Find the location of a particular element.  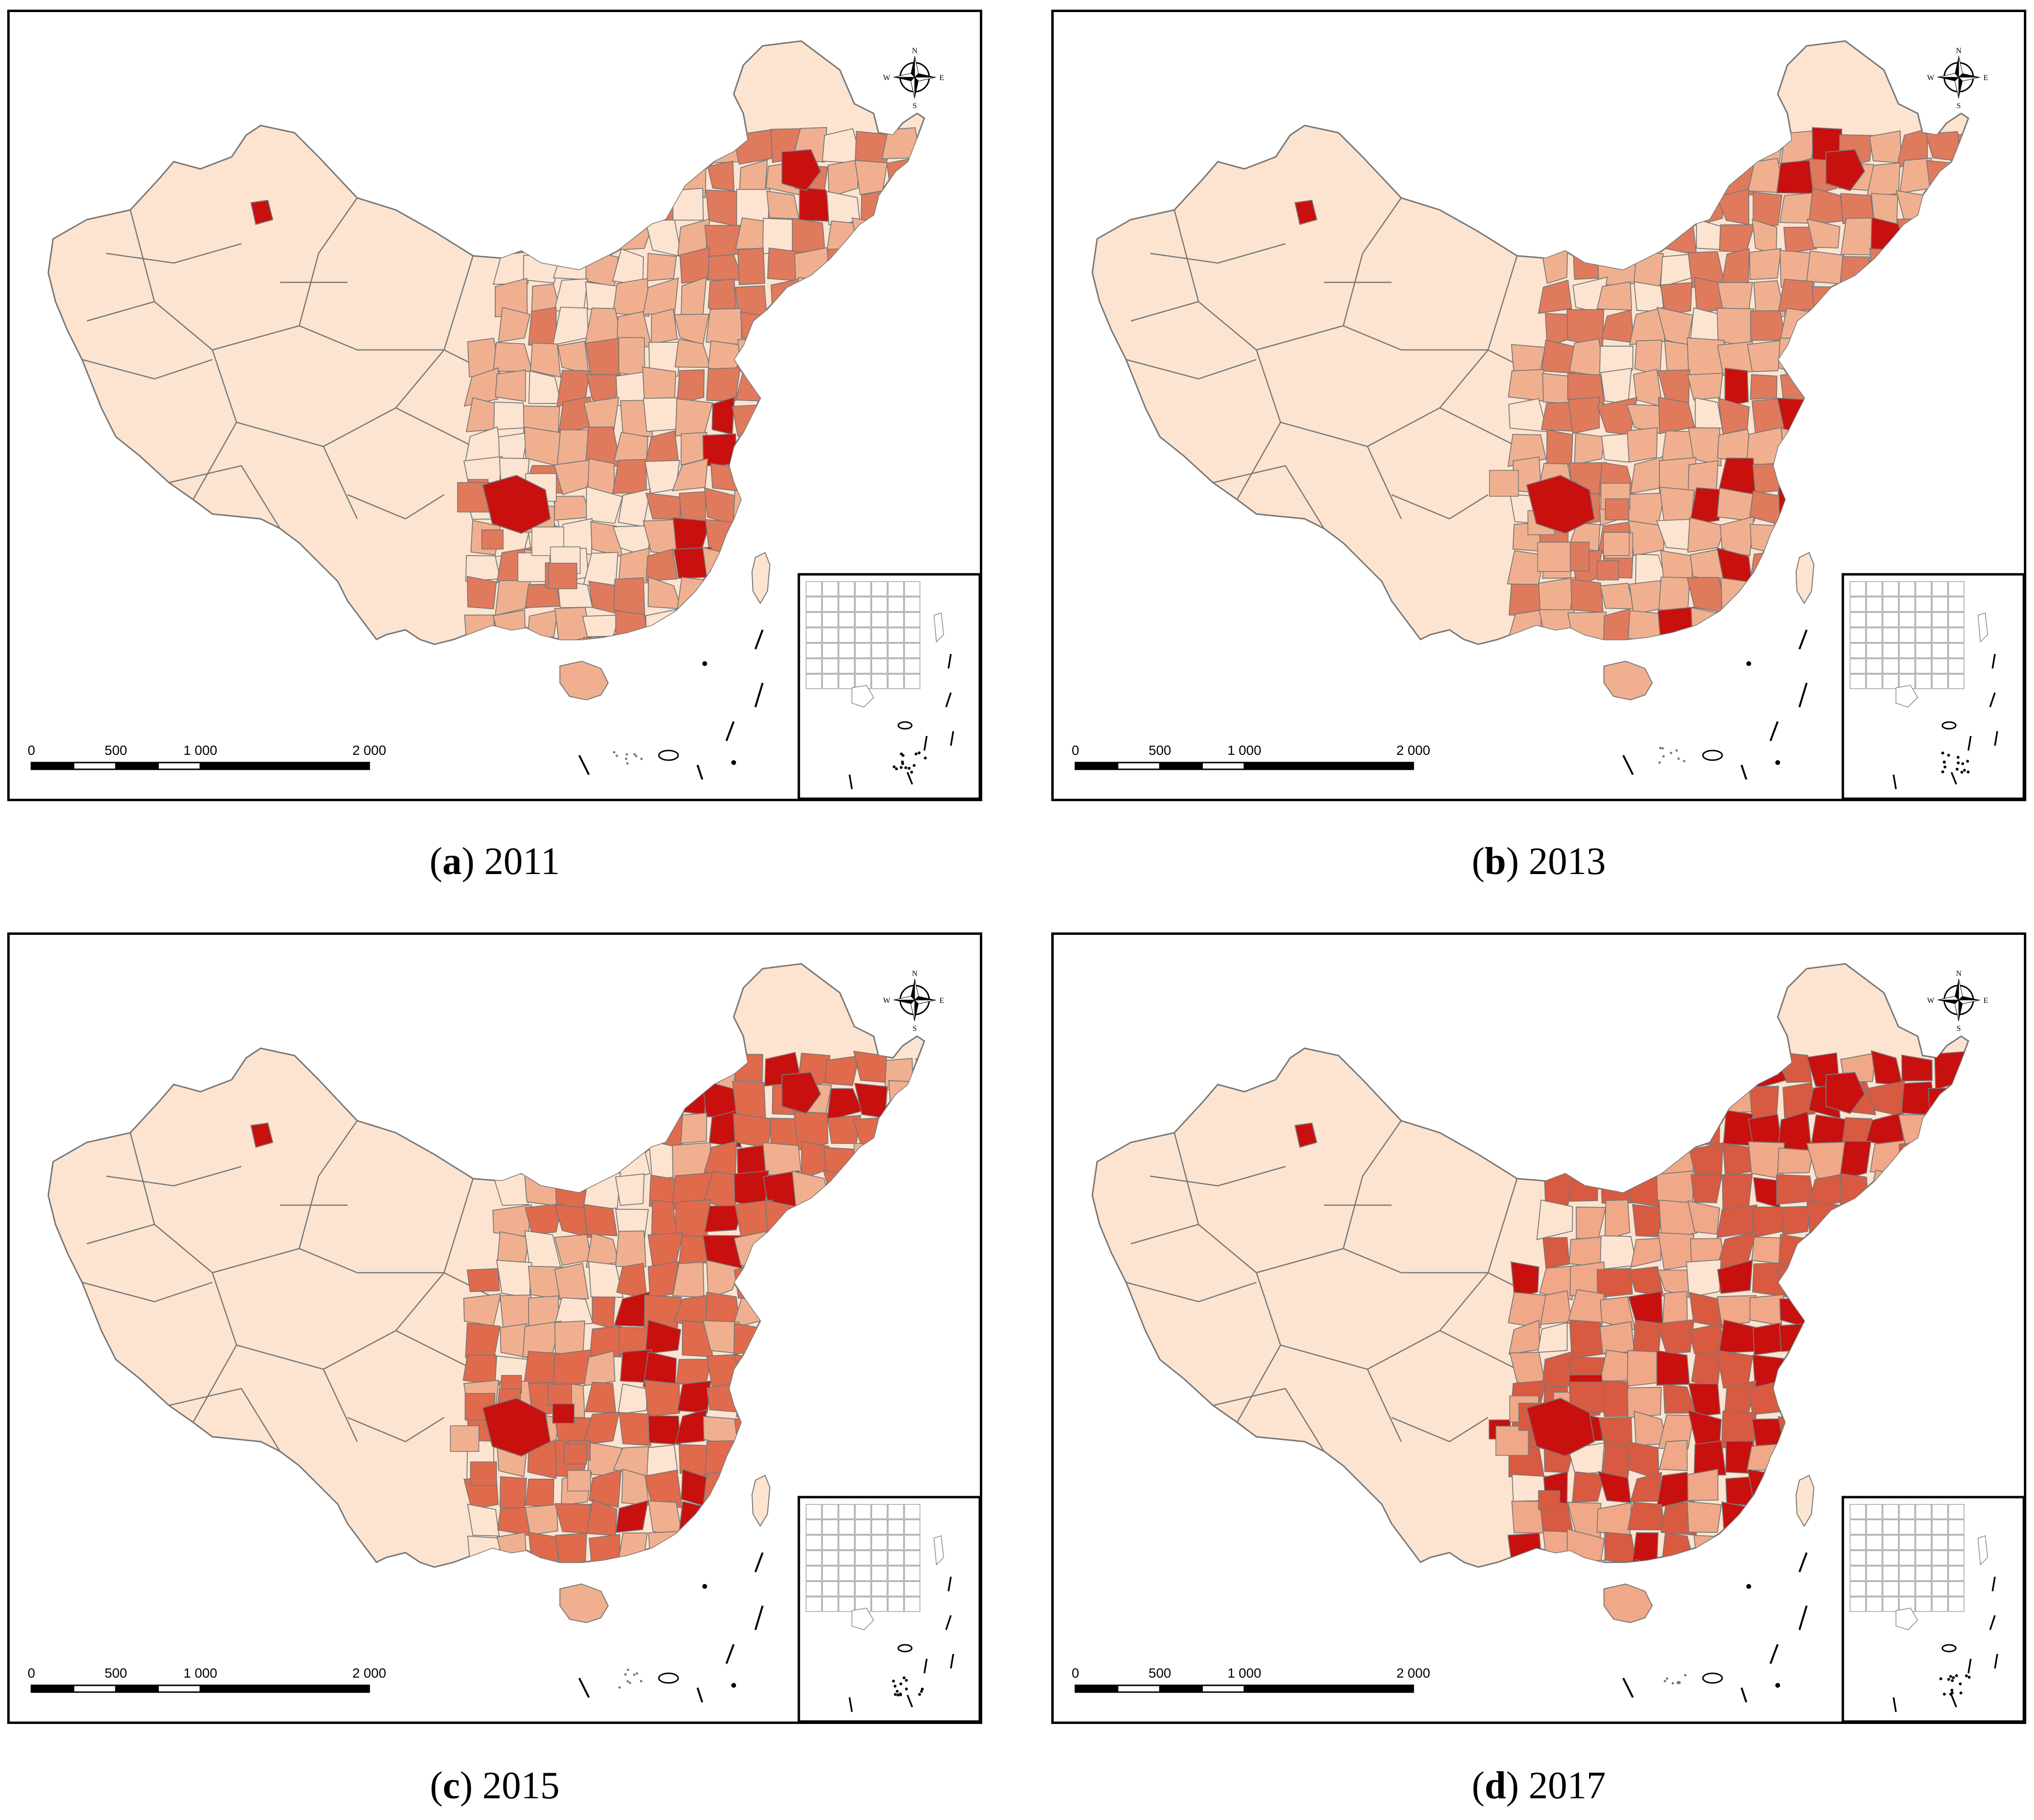

boundary-dash is located at coordinates (1774, 1654).